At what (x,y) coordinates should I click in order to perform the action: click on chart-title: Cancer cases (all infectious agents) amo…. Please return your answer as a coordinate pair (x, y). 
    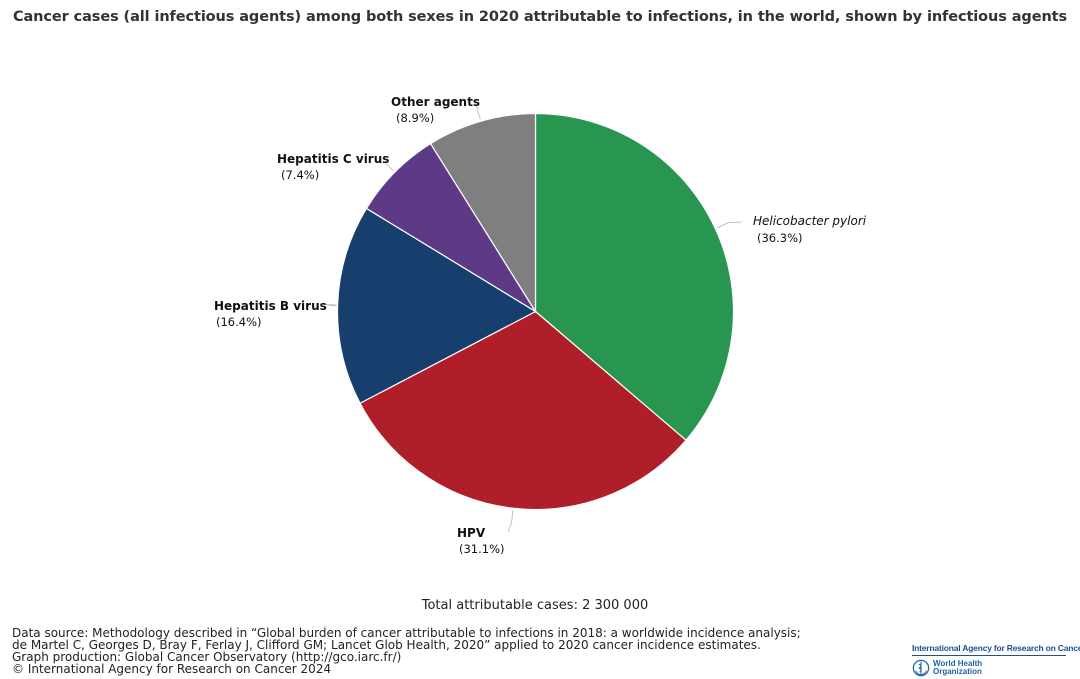
    Looking at the image, I should click on (540, 17).